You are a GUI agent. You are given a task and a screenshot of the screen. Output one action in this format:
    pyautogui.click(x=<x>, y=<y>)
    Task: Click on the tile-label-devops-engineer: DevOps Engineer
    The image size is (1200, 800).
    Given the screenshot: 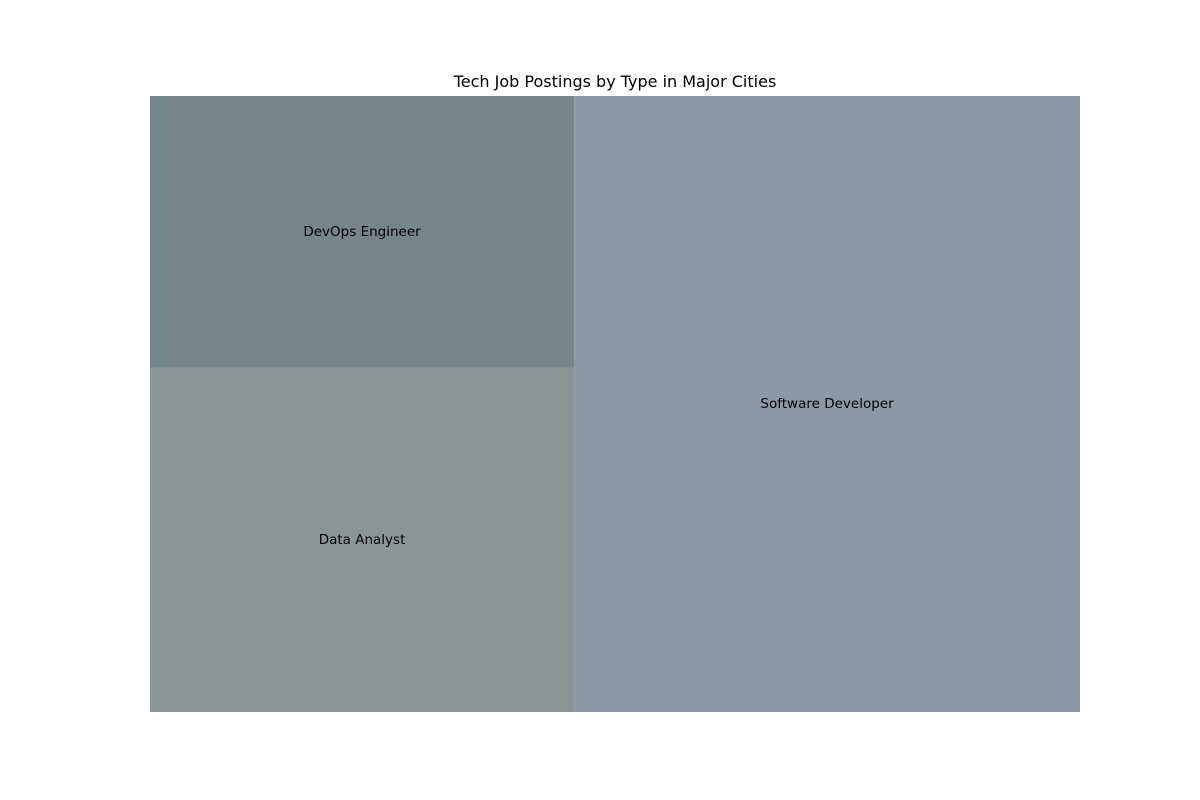 What is the action you would take?
    pyautogui.click(x=362, y=232)
    